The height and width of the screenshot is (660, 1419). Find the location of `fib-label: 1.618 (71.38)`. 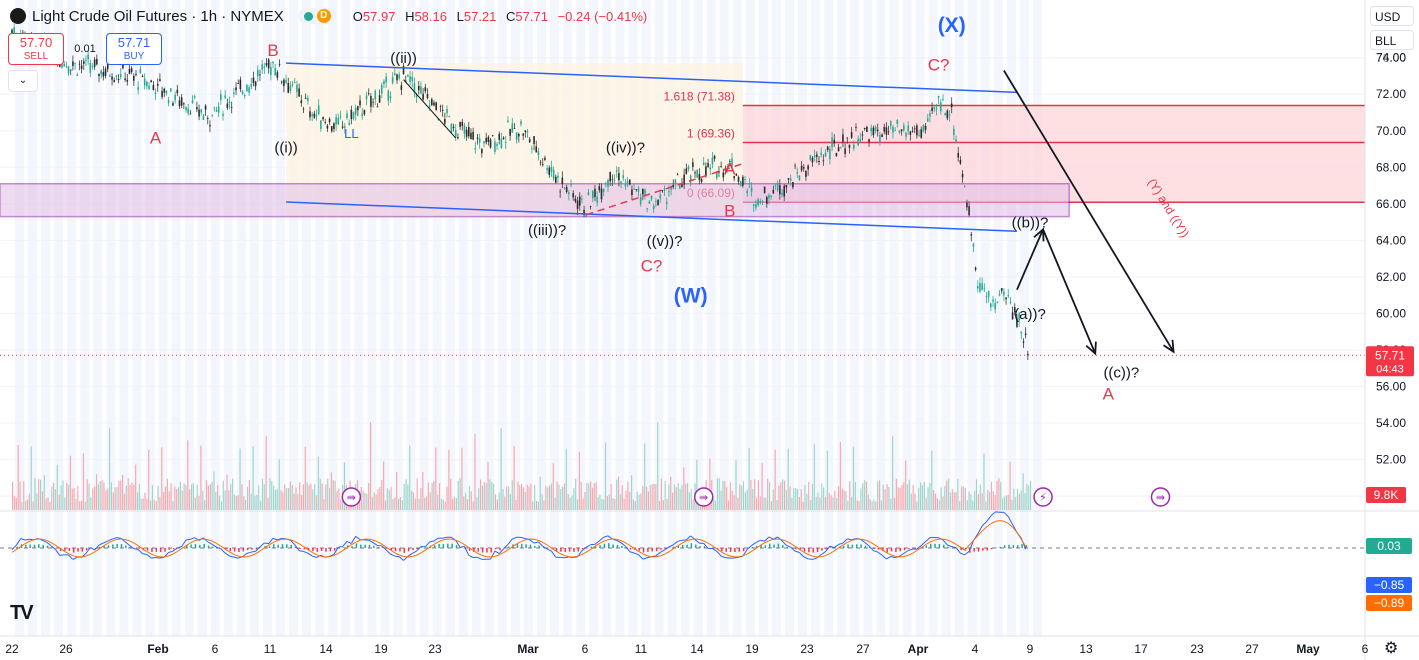

fib-label: 1.618 (71.38) is located at coordinates (698, 97).